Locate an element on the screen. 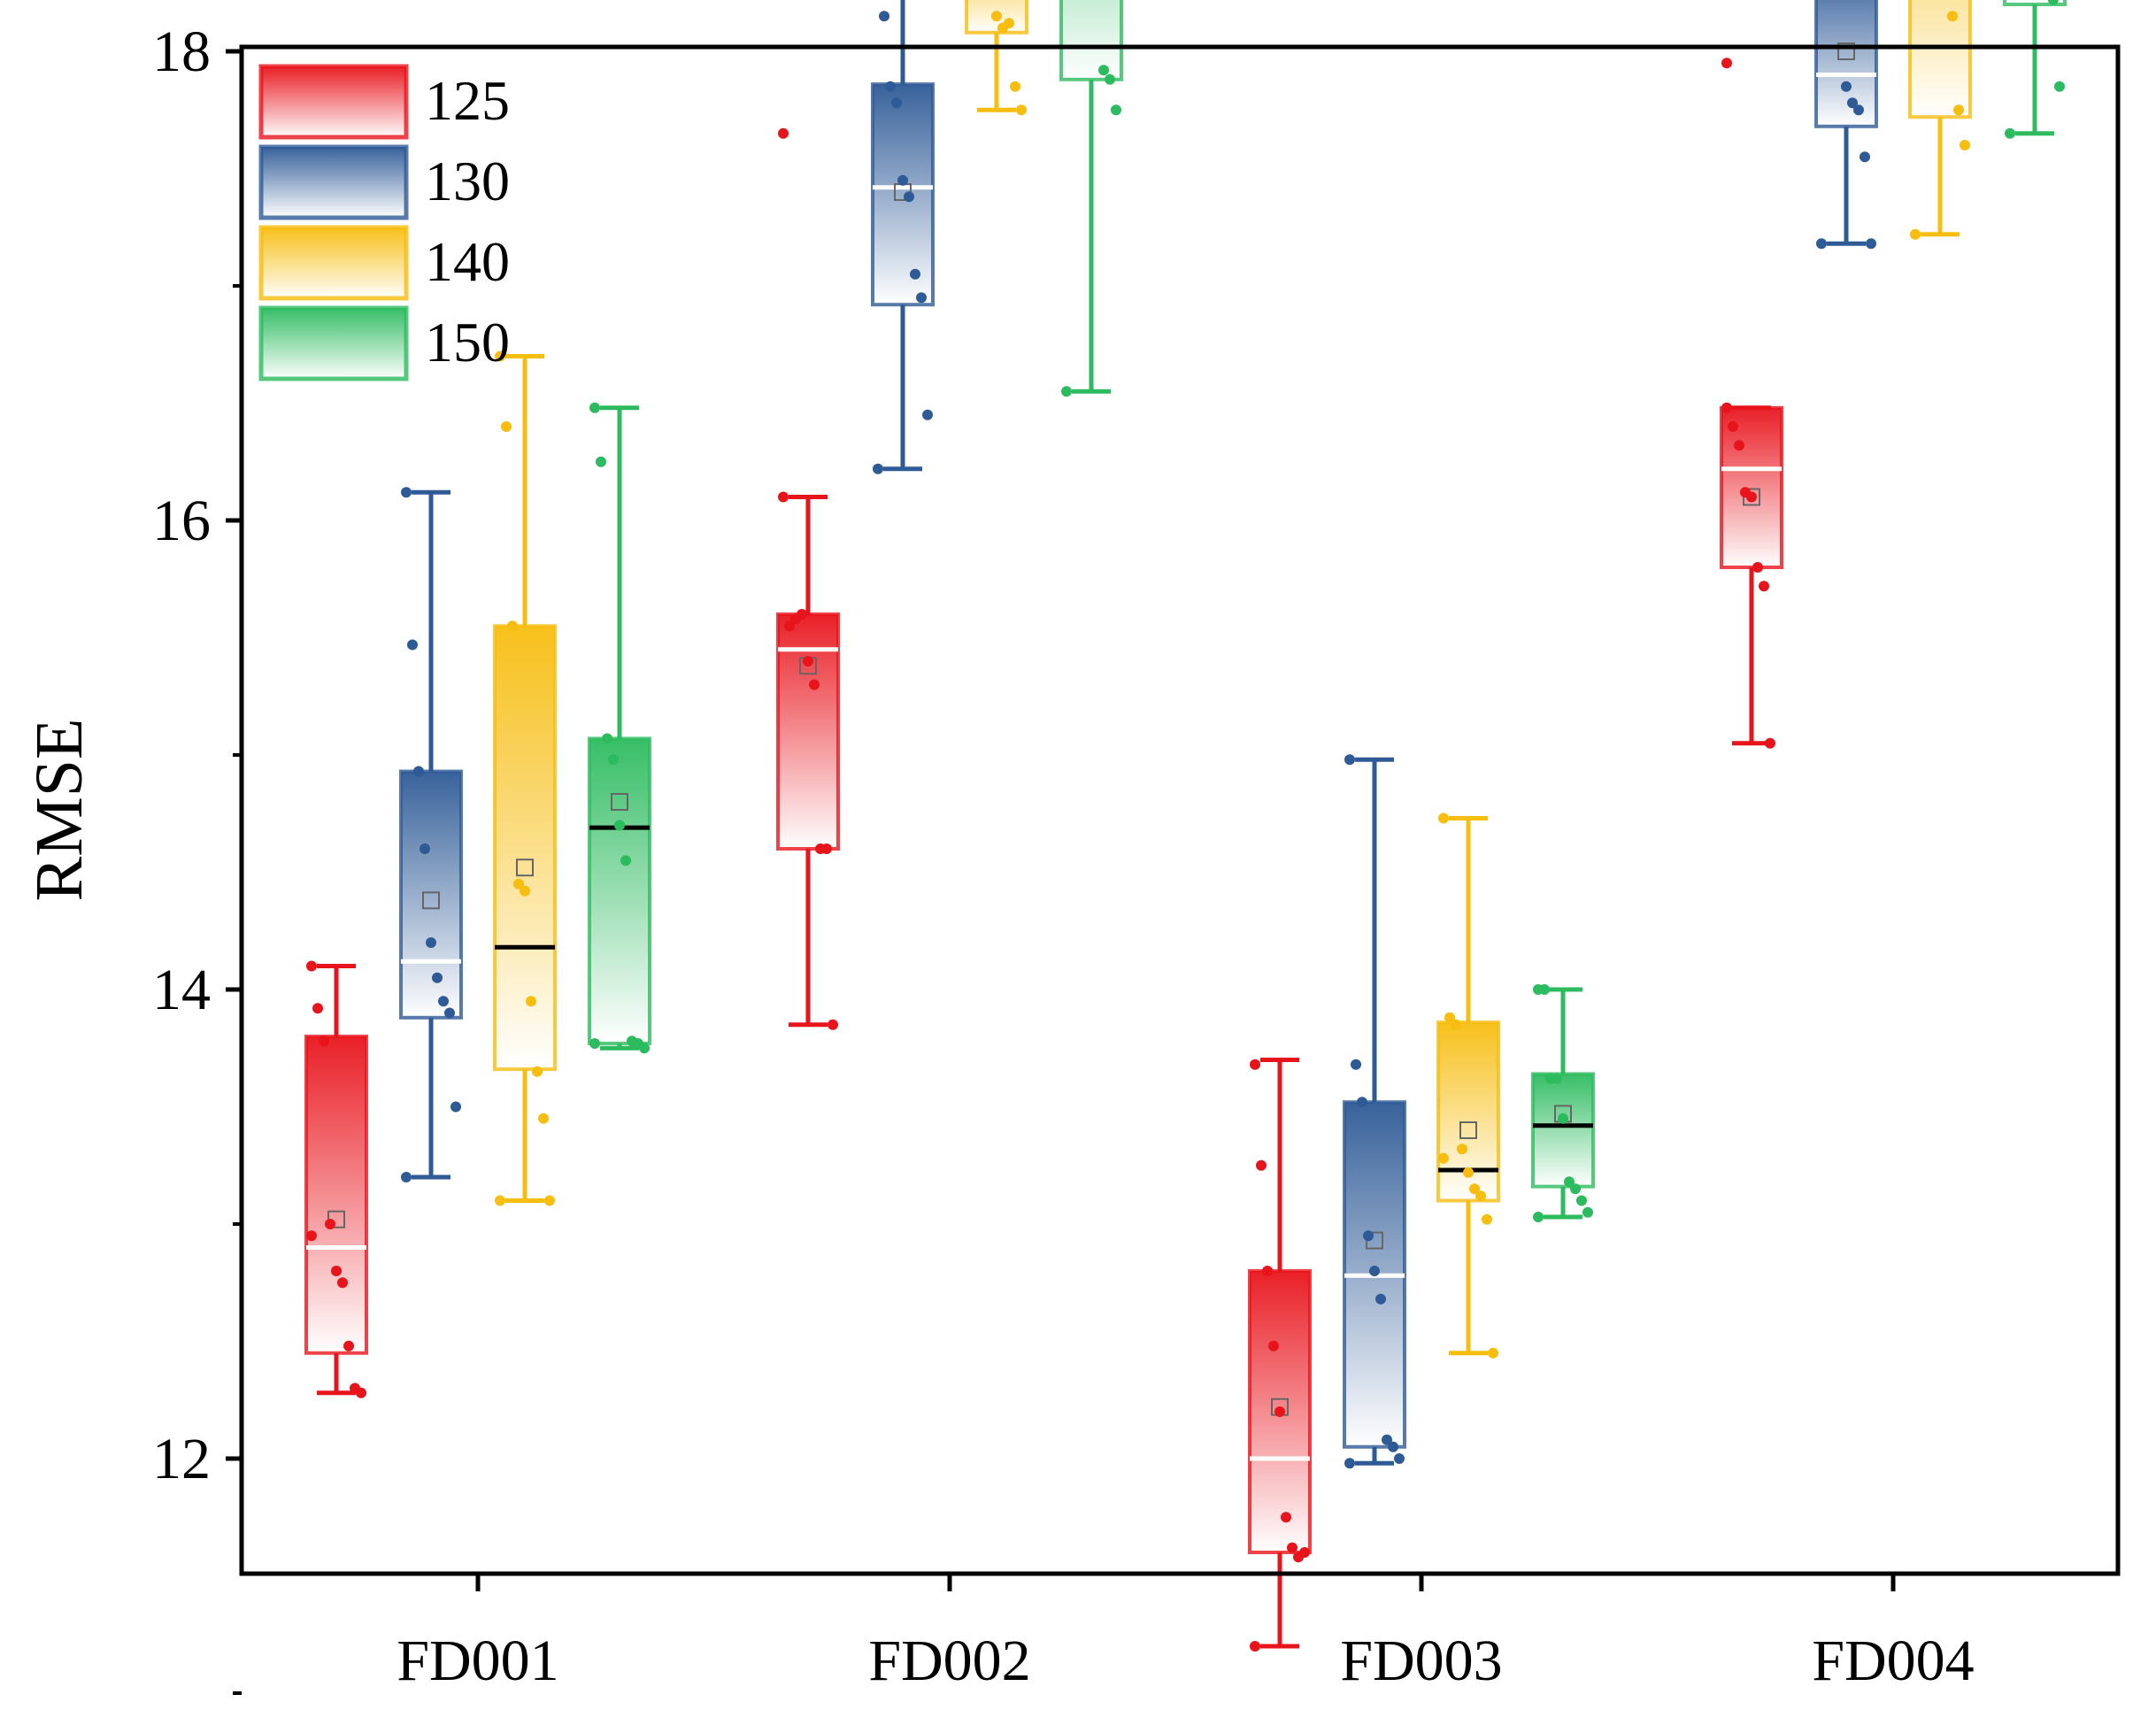  y-axis-label: RMSE is located at coordinates (59, 810).